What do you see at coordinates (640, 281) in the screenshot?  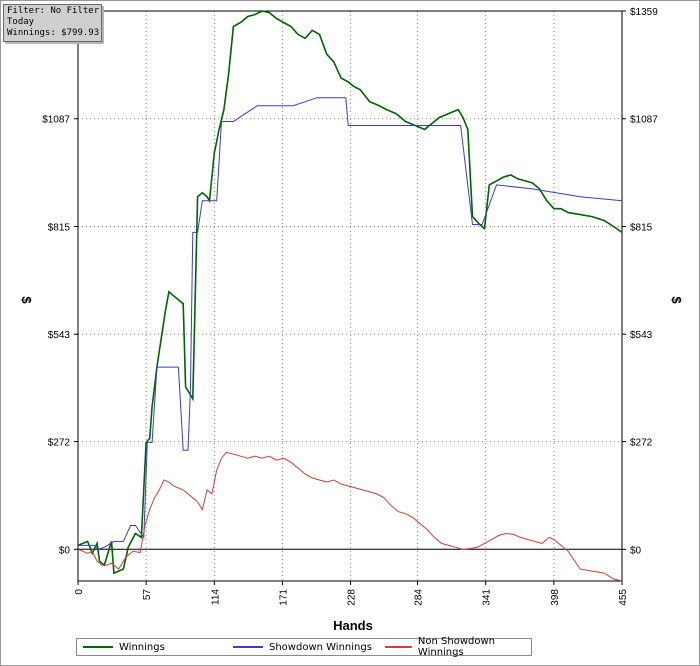 I see `y-axis-right: $0 $272 $543 $815 $1087 $1359` at bounding box center [640, 281].